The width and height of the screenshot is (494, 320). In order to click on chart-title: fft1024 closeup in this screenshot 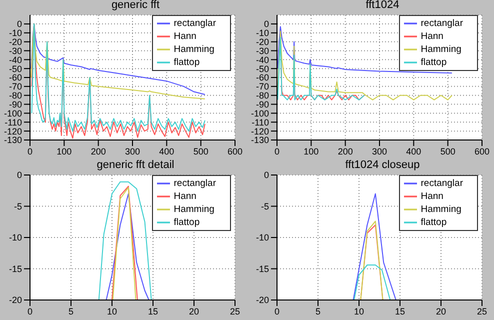, I will do `click(382, 165)`.